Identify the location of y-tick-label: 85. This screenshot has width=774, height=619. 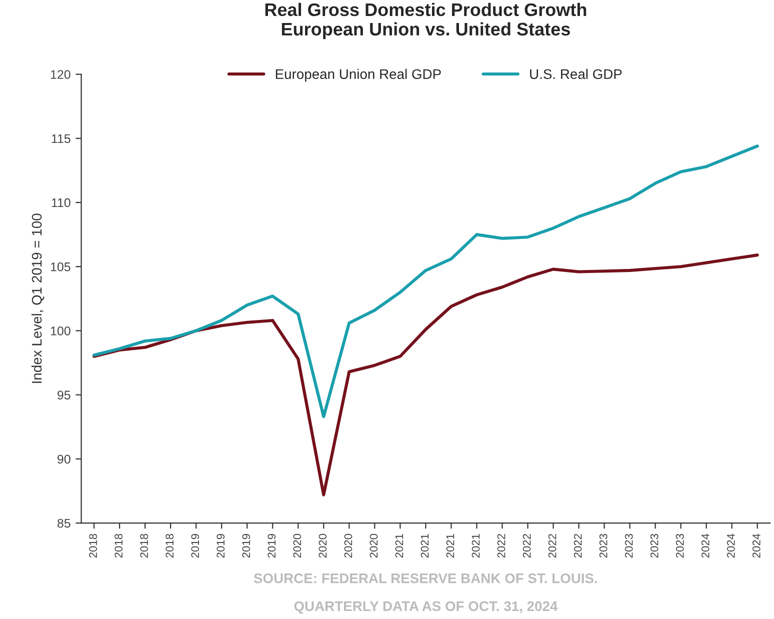
(63, 523).